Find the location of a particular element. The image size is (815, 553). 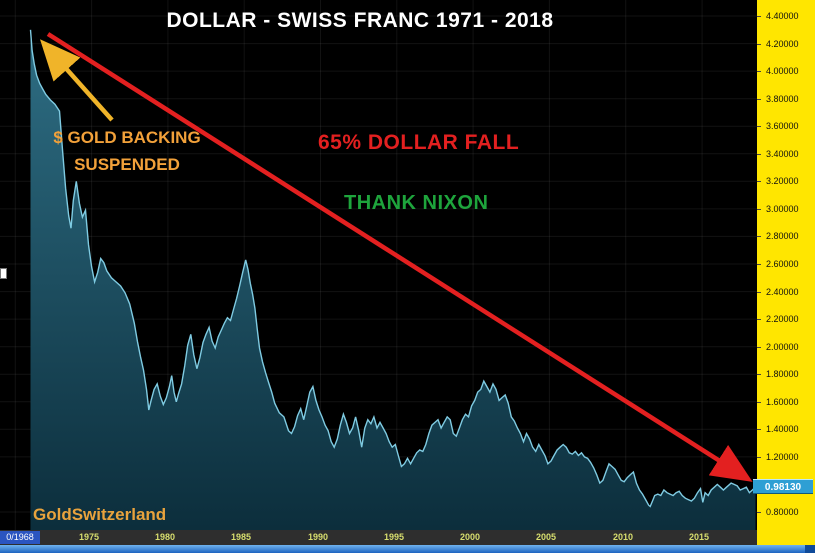

gold-backing-annotation: $ GOLD BACKING SUSPENDED is located at coordinates (127, 151).